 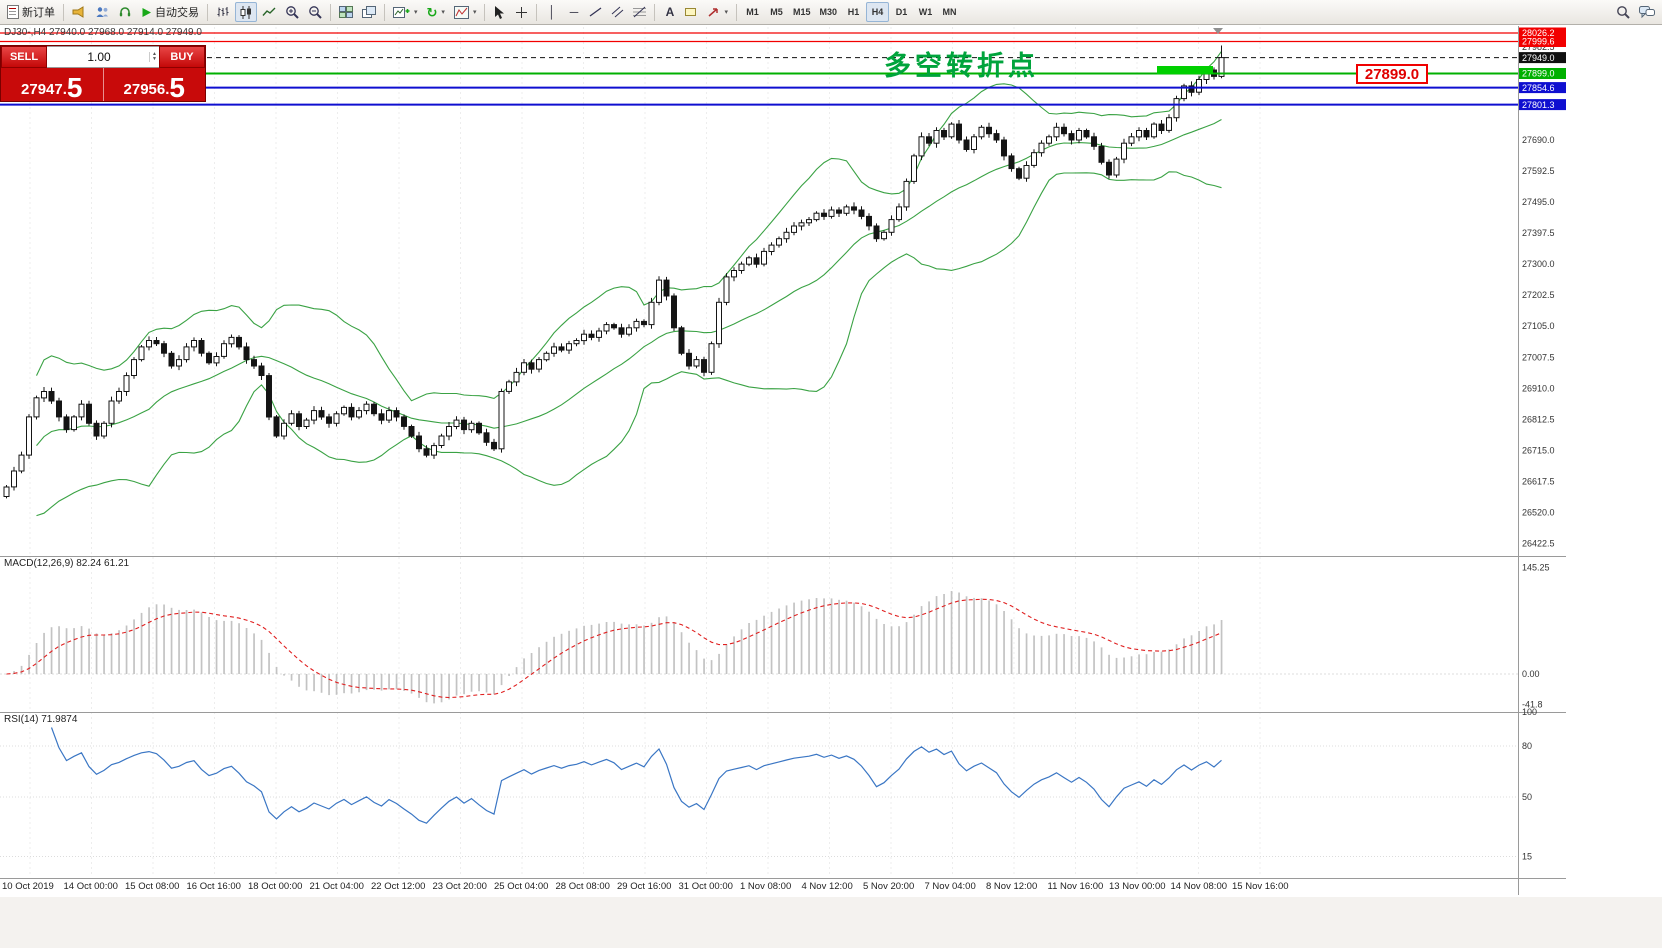 I want to click on timeframe-m30: M30, so click(x=828, y=12).